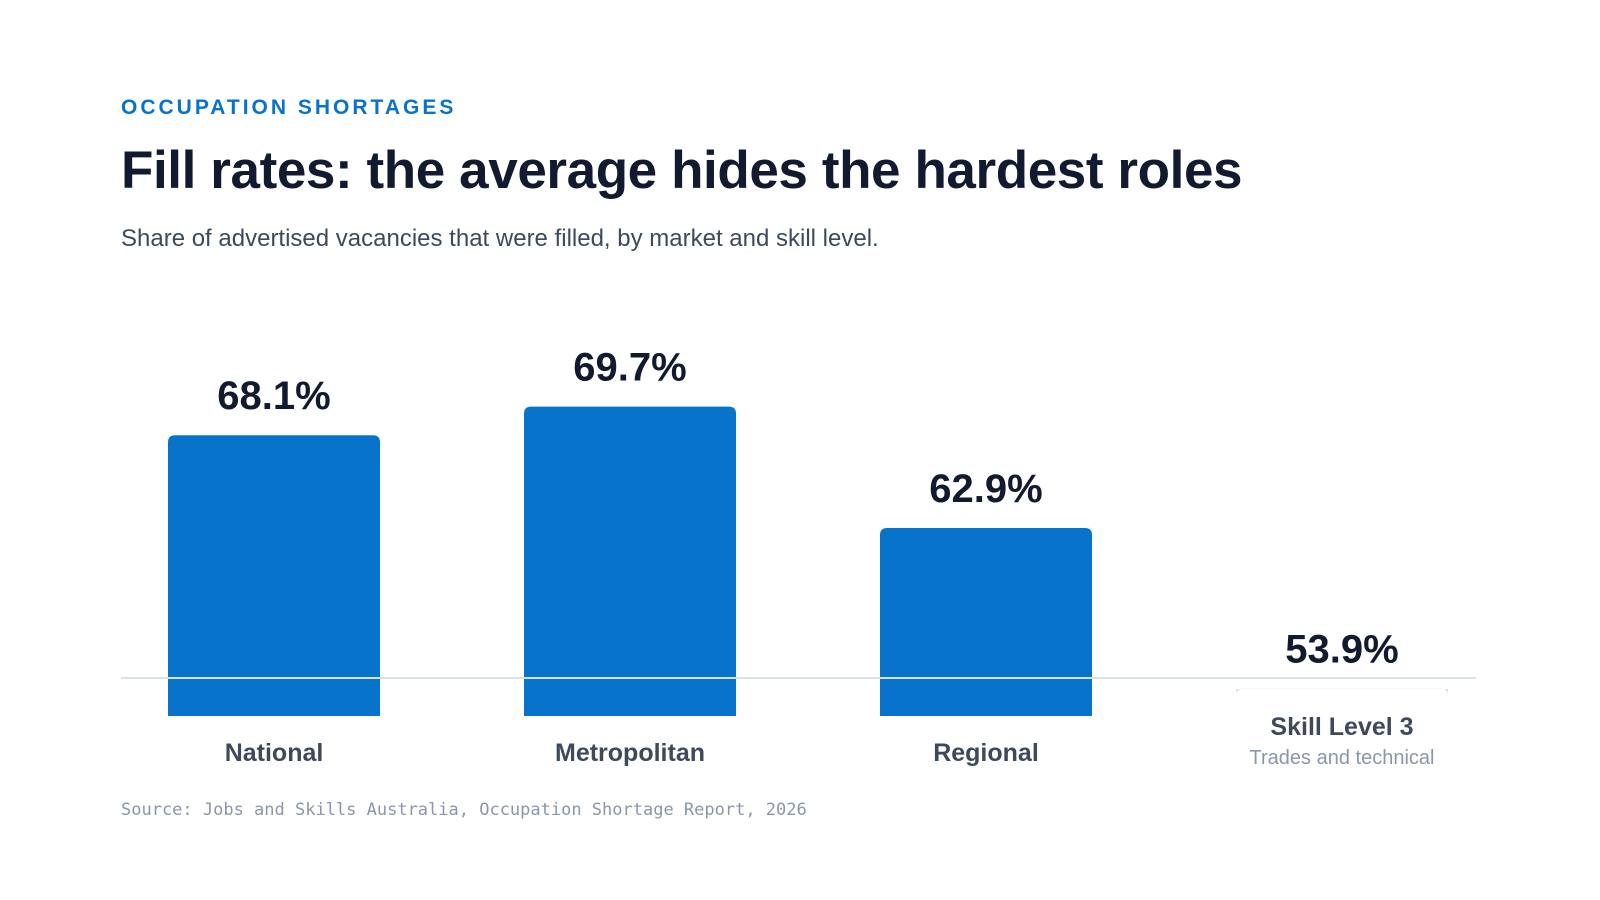 Image resolution: width=1600 pixels, height=900 pixels. I want to click on value-label: 68.1%, so click(273, 396).